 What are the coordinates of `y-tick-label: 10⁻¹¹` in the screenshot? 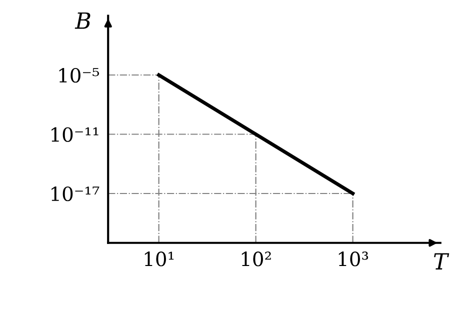 It's located at (75, 134).